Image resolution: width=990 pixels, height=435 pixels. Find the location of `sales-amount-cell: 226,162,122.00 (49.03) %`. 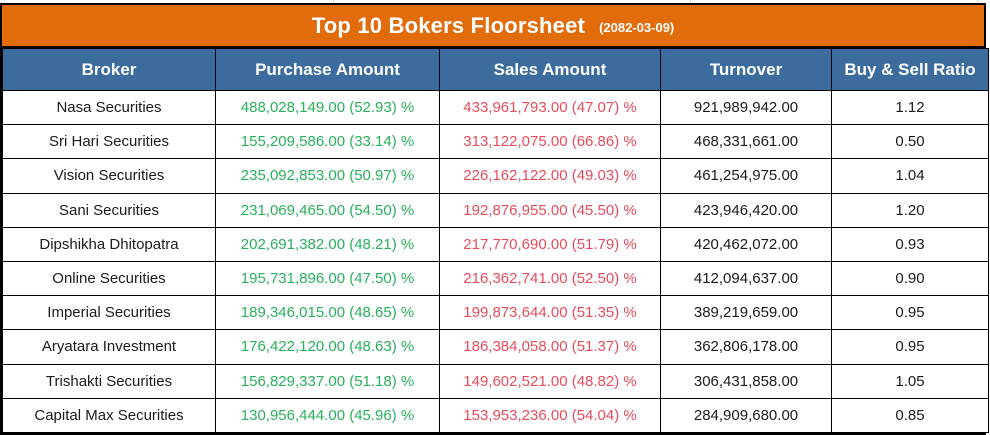

sales-amount-cell: 226,162,122.00 (49.03) % is located at coordinates (550, 176).